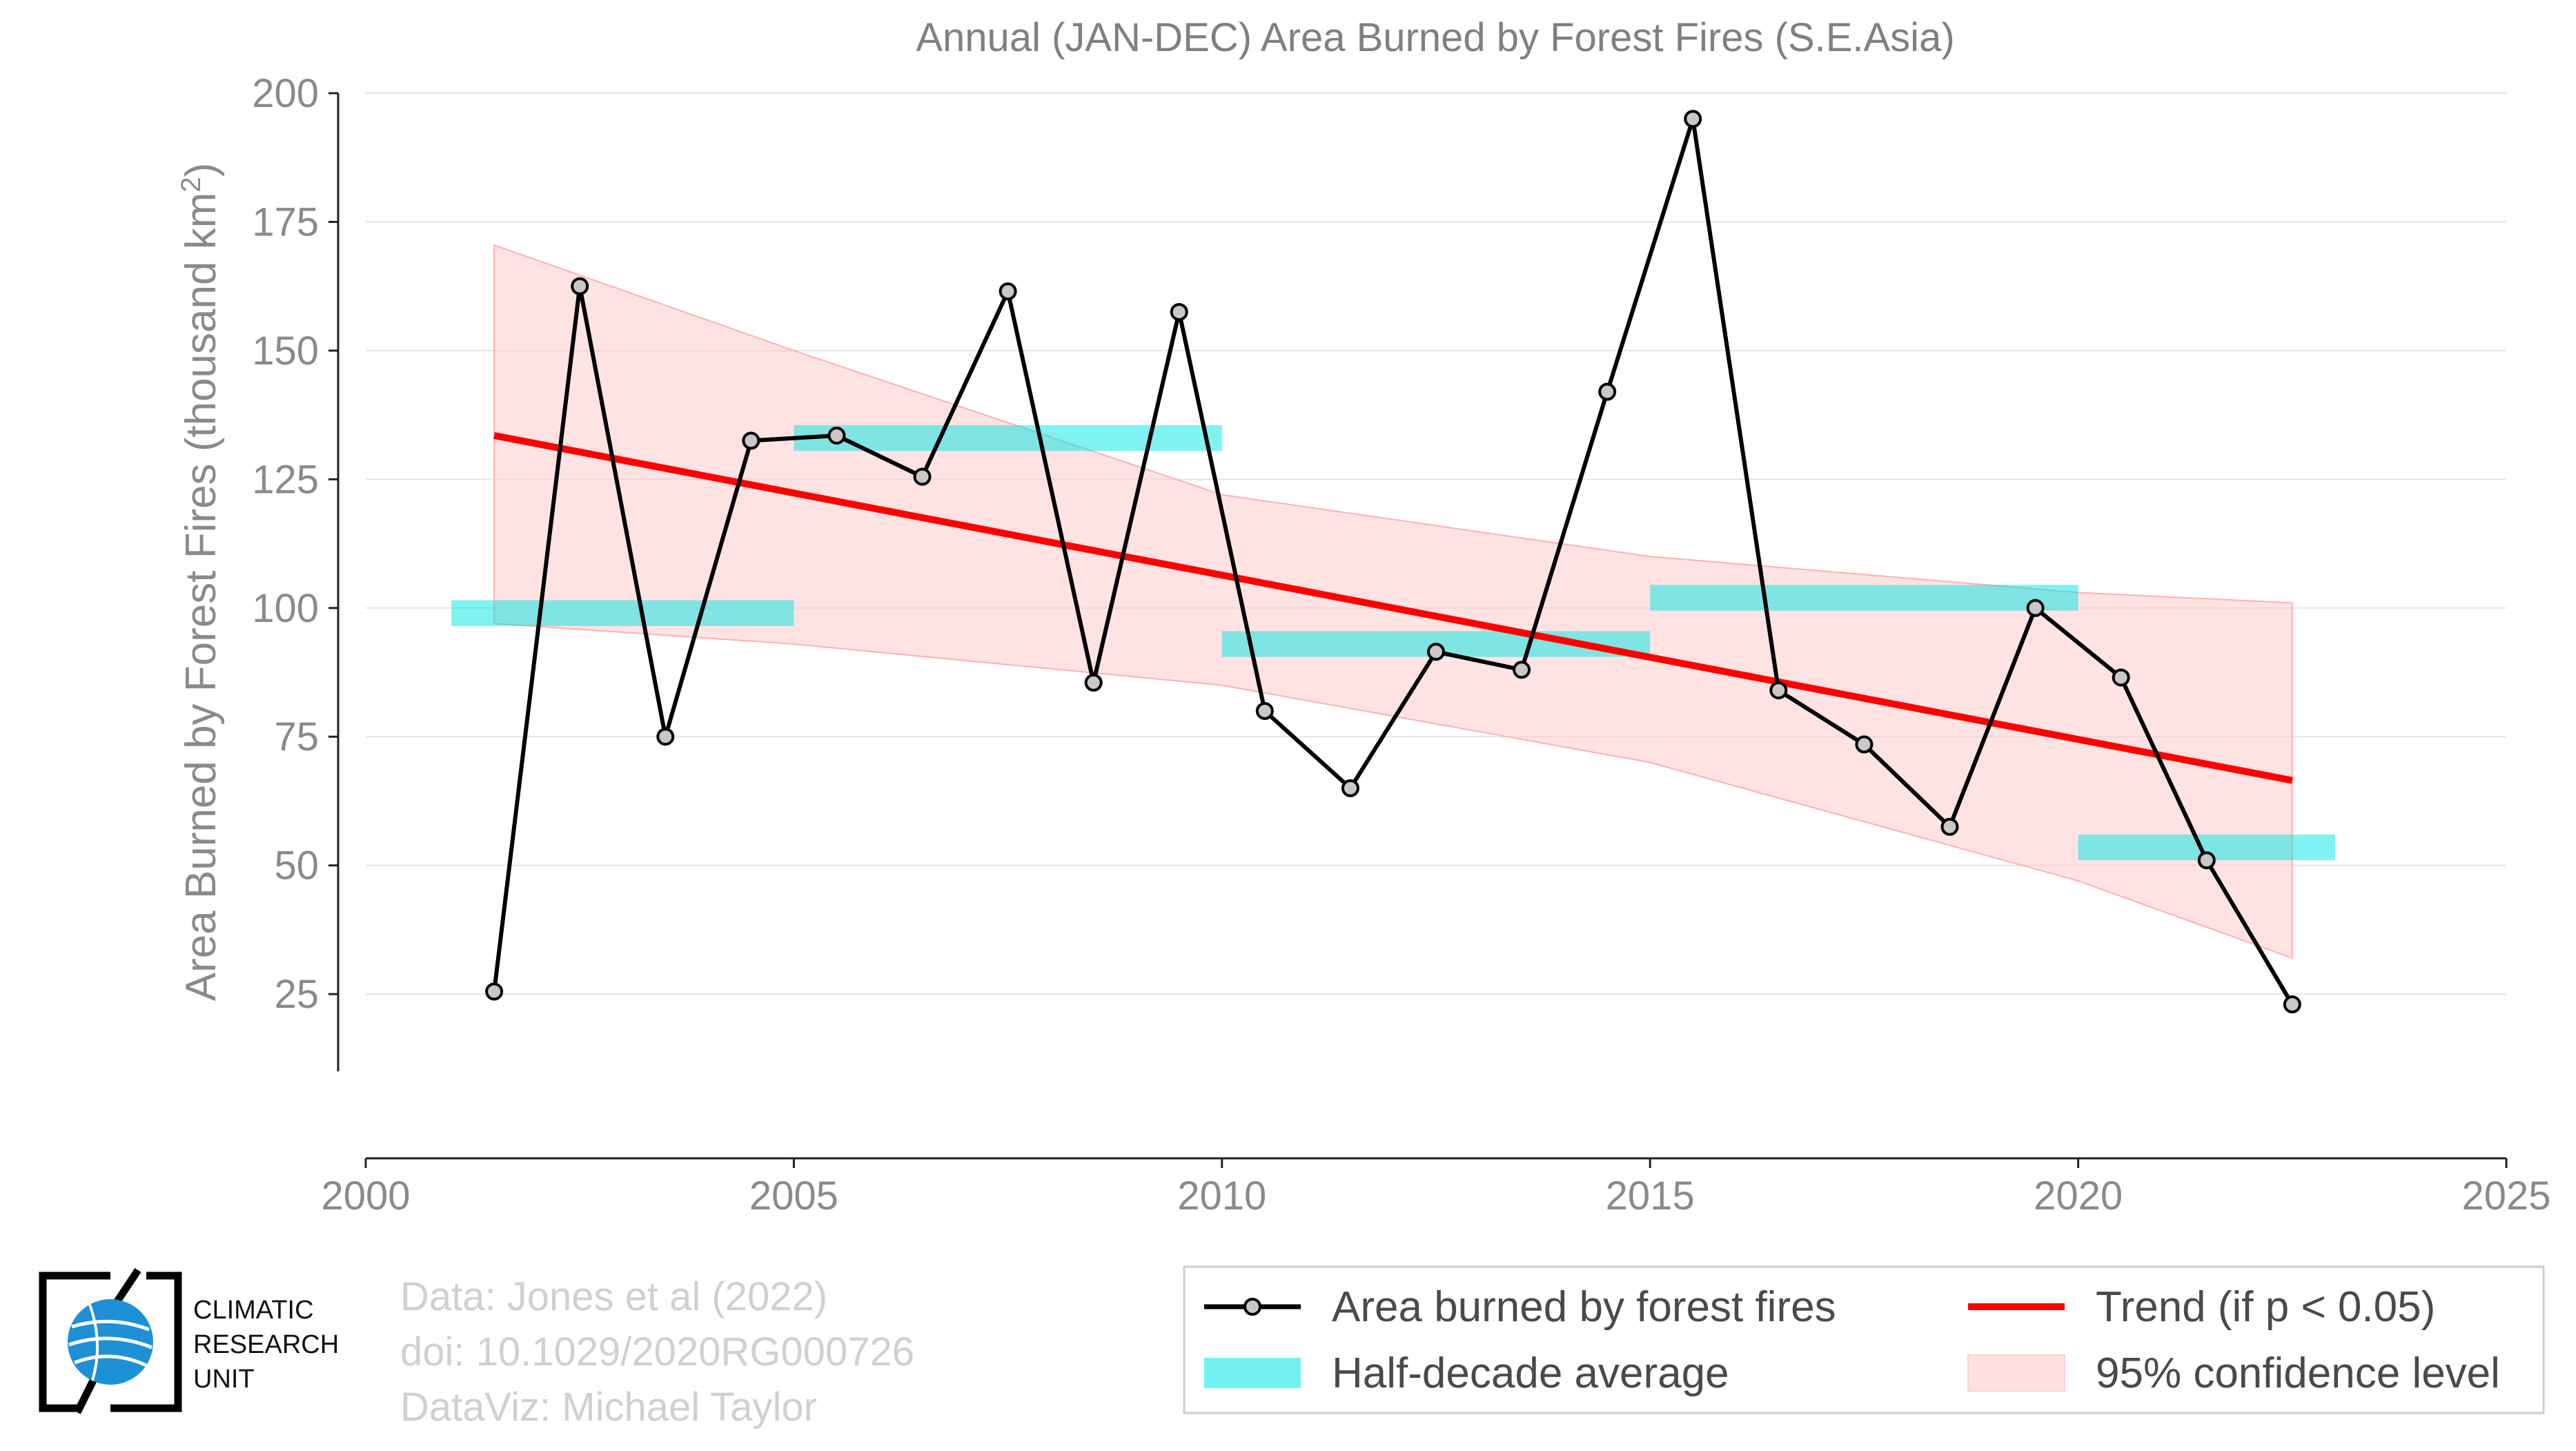  What do you see at coordinates (613, 1296) in the screenshot?
I see `credit-line-1: Data: Jones et al (2022)` at bounding box center [613, 1296].